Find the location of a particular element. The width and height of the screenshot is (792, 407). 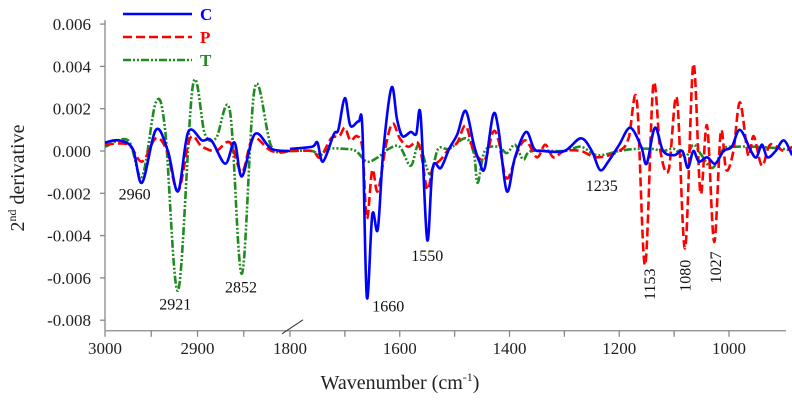

x-tick-label: 1200 is located at coordinates (619, 348).